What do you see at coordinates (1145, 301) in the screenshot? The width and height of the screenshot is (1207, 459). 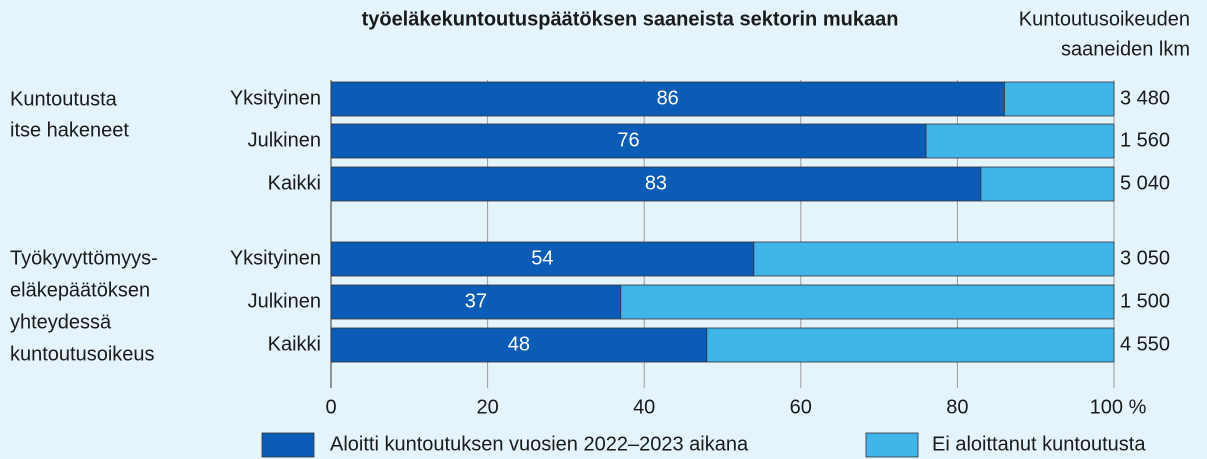 I see `total-label: 1 500` at bounding box center [1145, 301].